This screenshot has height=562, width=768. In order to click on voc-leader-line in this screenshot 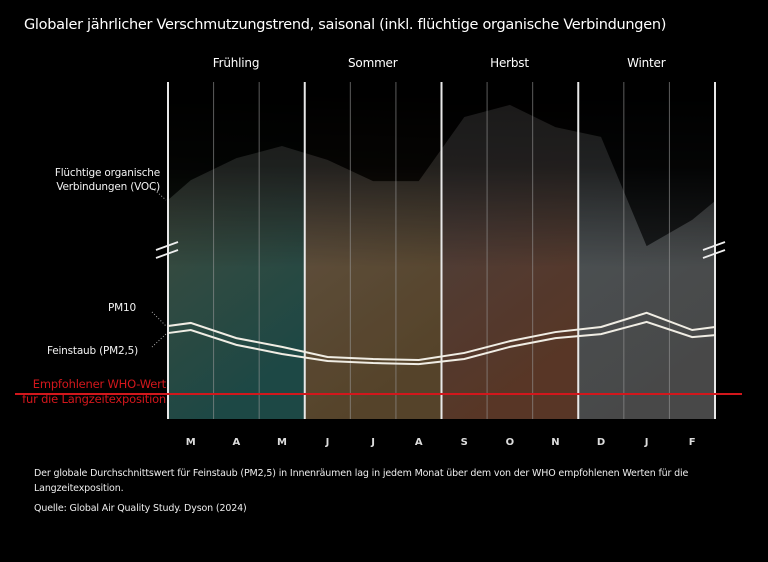, I will do `click(158, 193)`.